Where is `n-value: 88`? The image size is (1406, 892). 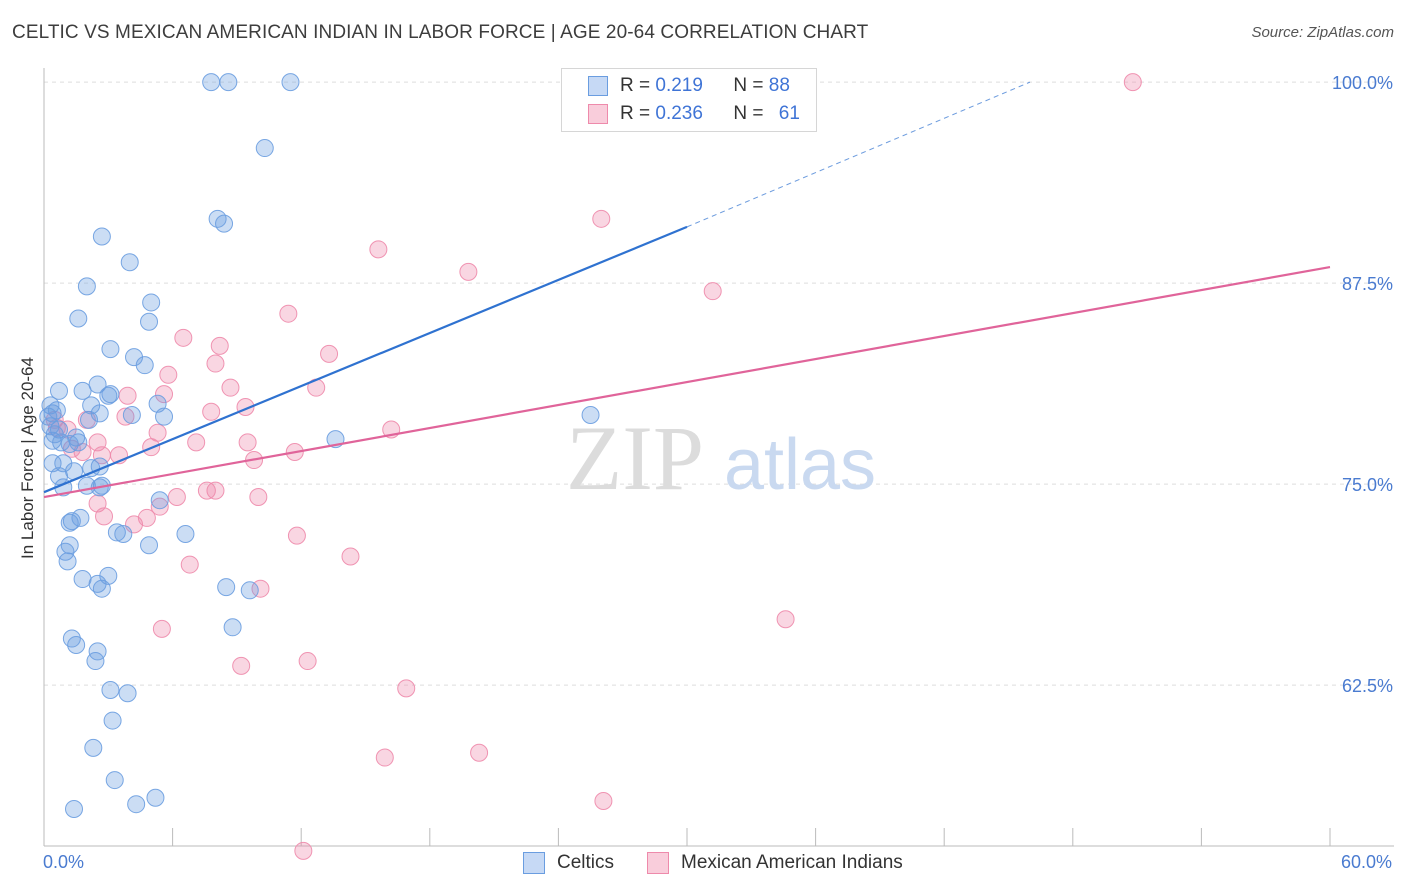 n-value: 88 is located at coordinates (779, 85).